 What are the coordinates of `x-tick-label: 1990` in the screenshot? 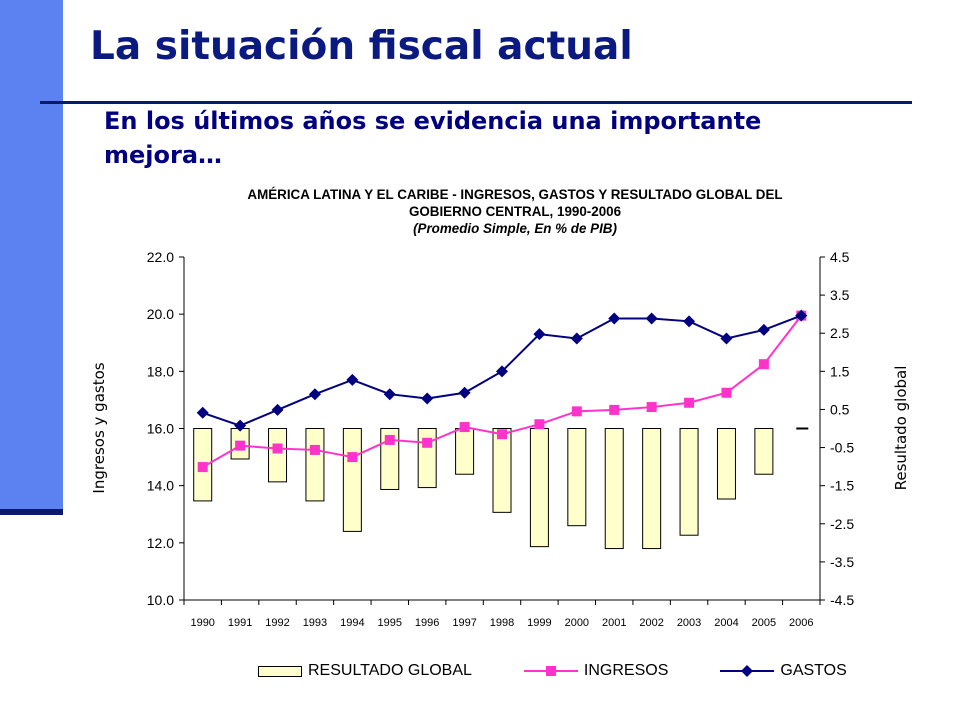 It's located at (202, 623).